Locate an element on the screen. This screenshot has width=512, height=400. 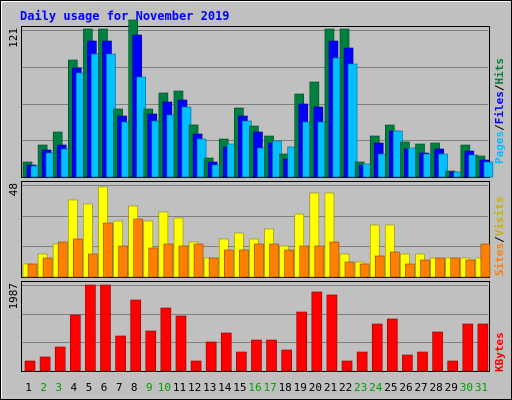
x-tick-label: 5 is located at coordinates (89, 387).